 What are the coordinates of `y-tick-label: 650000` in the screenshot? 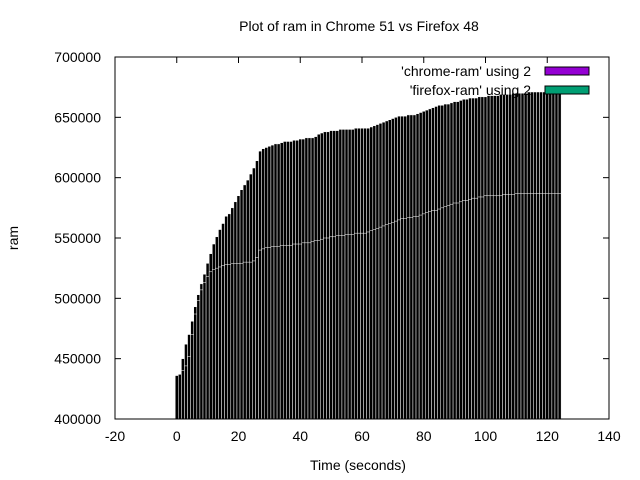 It's located at (77, 117).